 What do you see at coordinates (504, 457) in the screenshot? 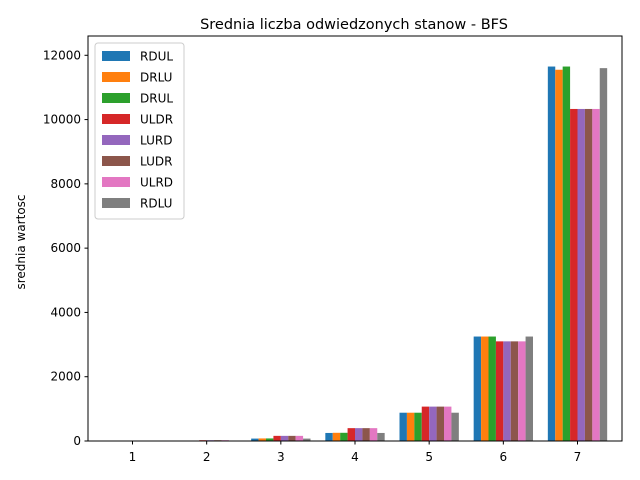
I see `x-tick-label: 6` at bounding box center [504, 457].